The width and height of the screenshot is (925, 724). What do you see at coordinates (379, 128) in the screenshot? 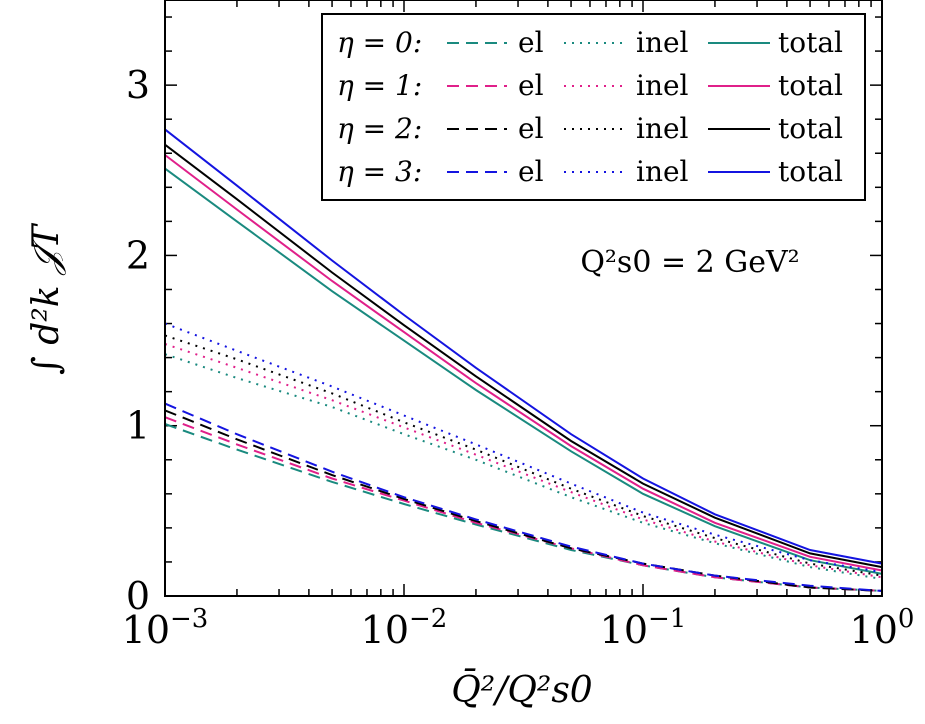
I see `legend-eta-label: η = 2:` at bounding box center [379, 128].